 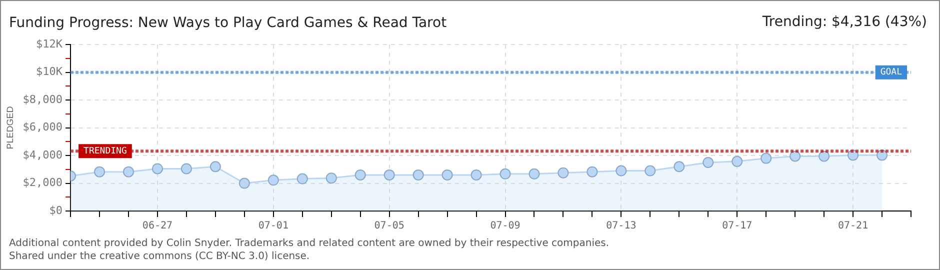 I want to click on x-tick-label: 07-13, so click(x=621, y=226).